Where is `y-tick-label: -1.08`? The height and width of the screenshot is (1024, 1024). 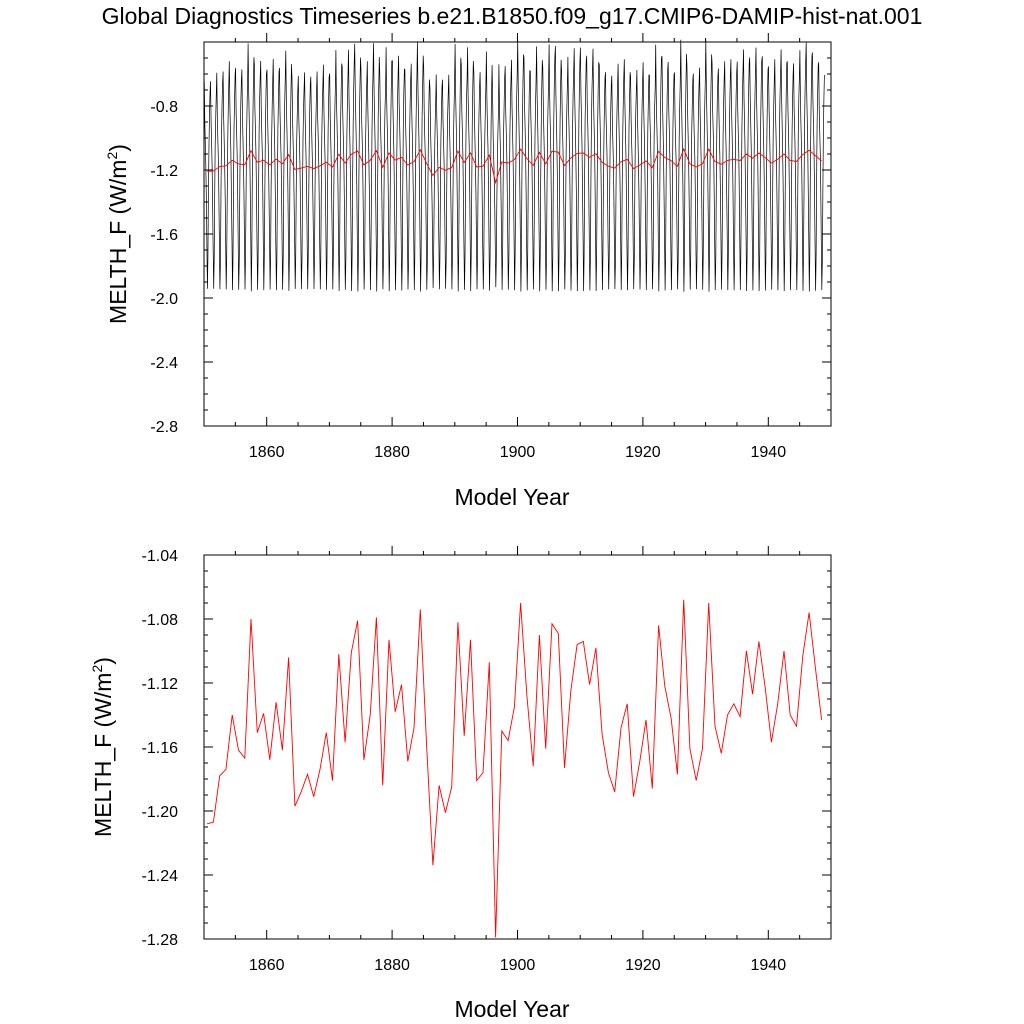 y-tick-label: -1.08 is located at coordinates (160, 620).